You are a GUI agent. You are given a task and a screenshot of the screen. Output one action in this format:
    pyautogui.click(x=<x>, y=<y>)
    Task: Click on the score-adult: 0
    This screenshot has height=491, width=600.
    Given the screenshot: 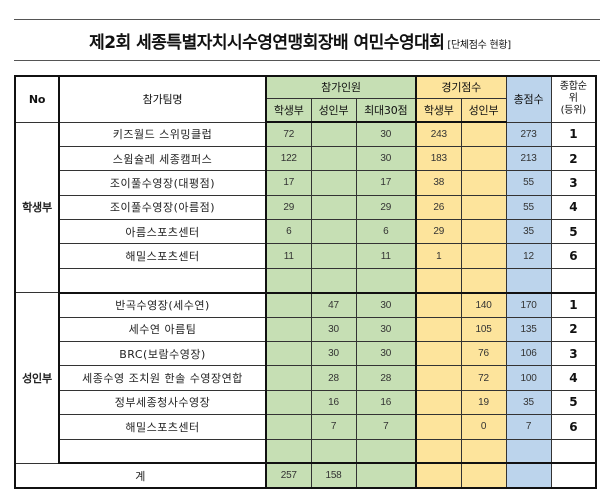 What is the action you would take?
    pyautogui.click(x=483, y=427)
    